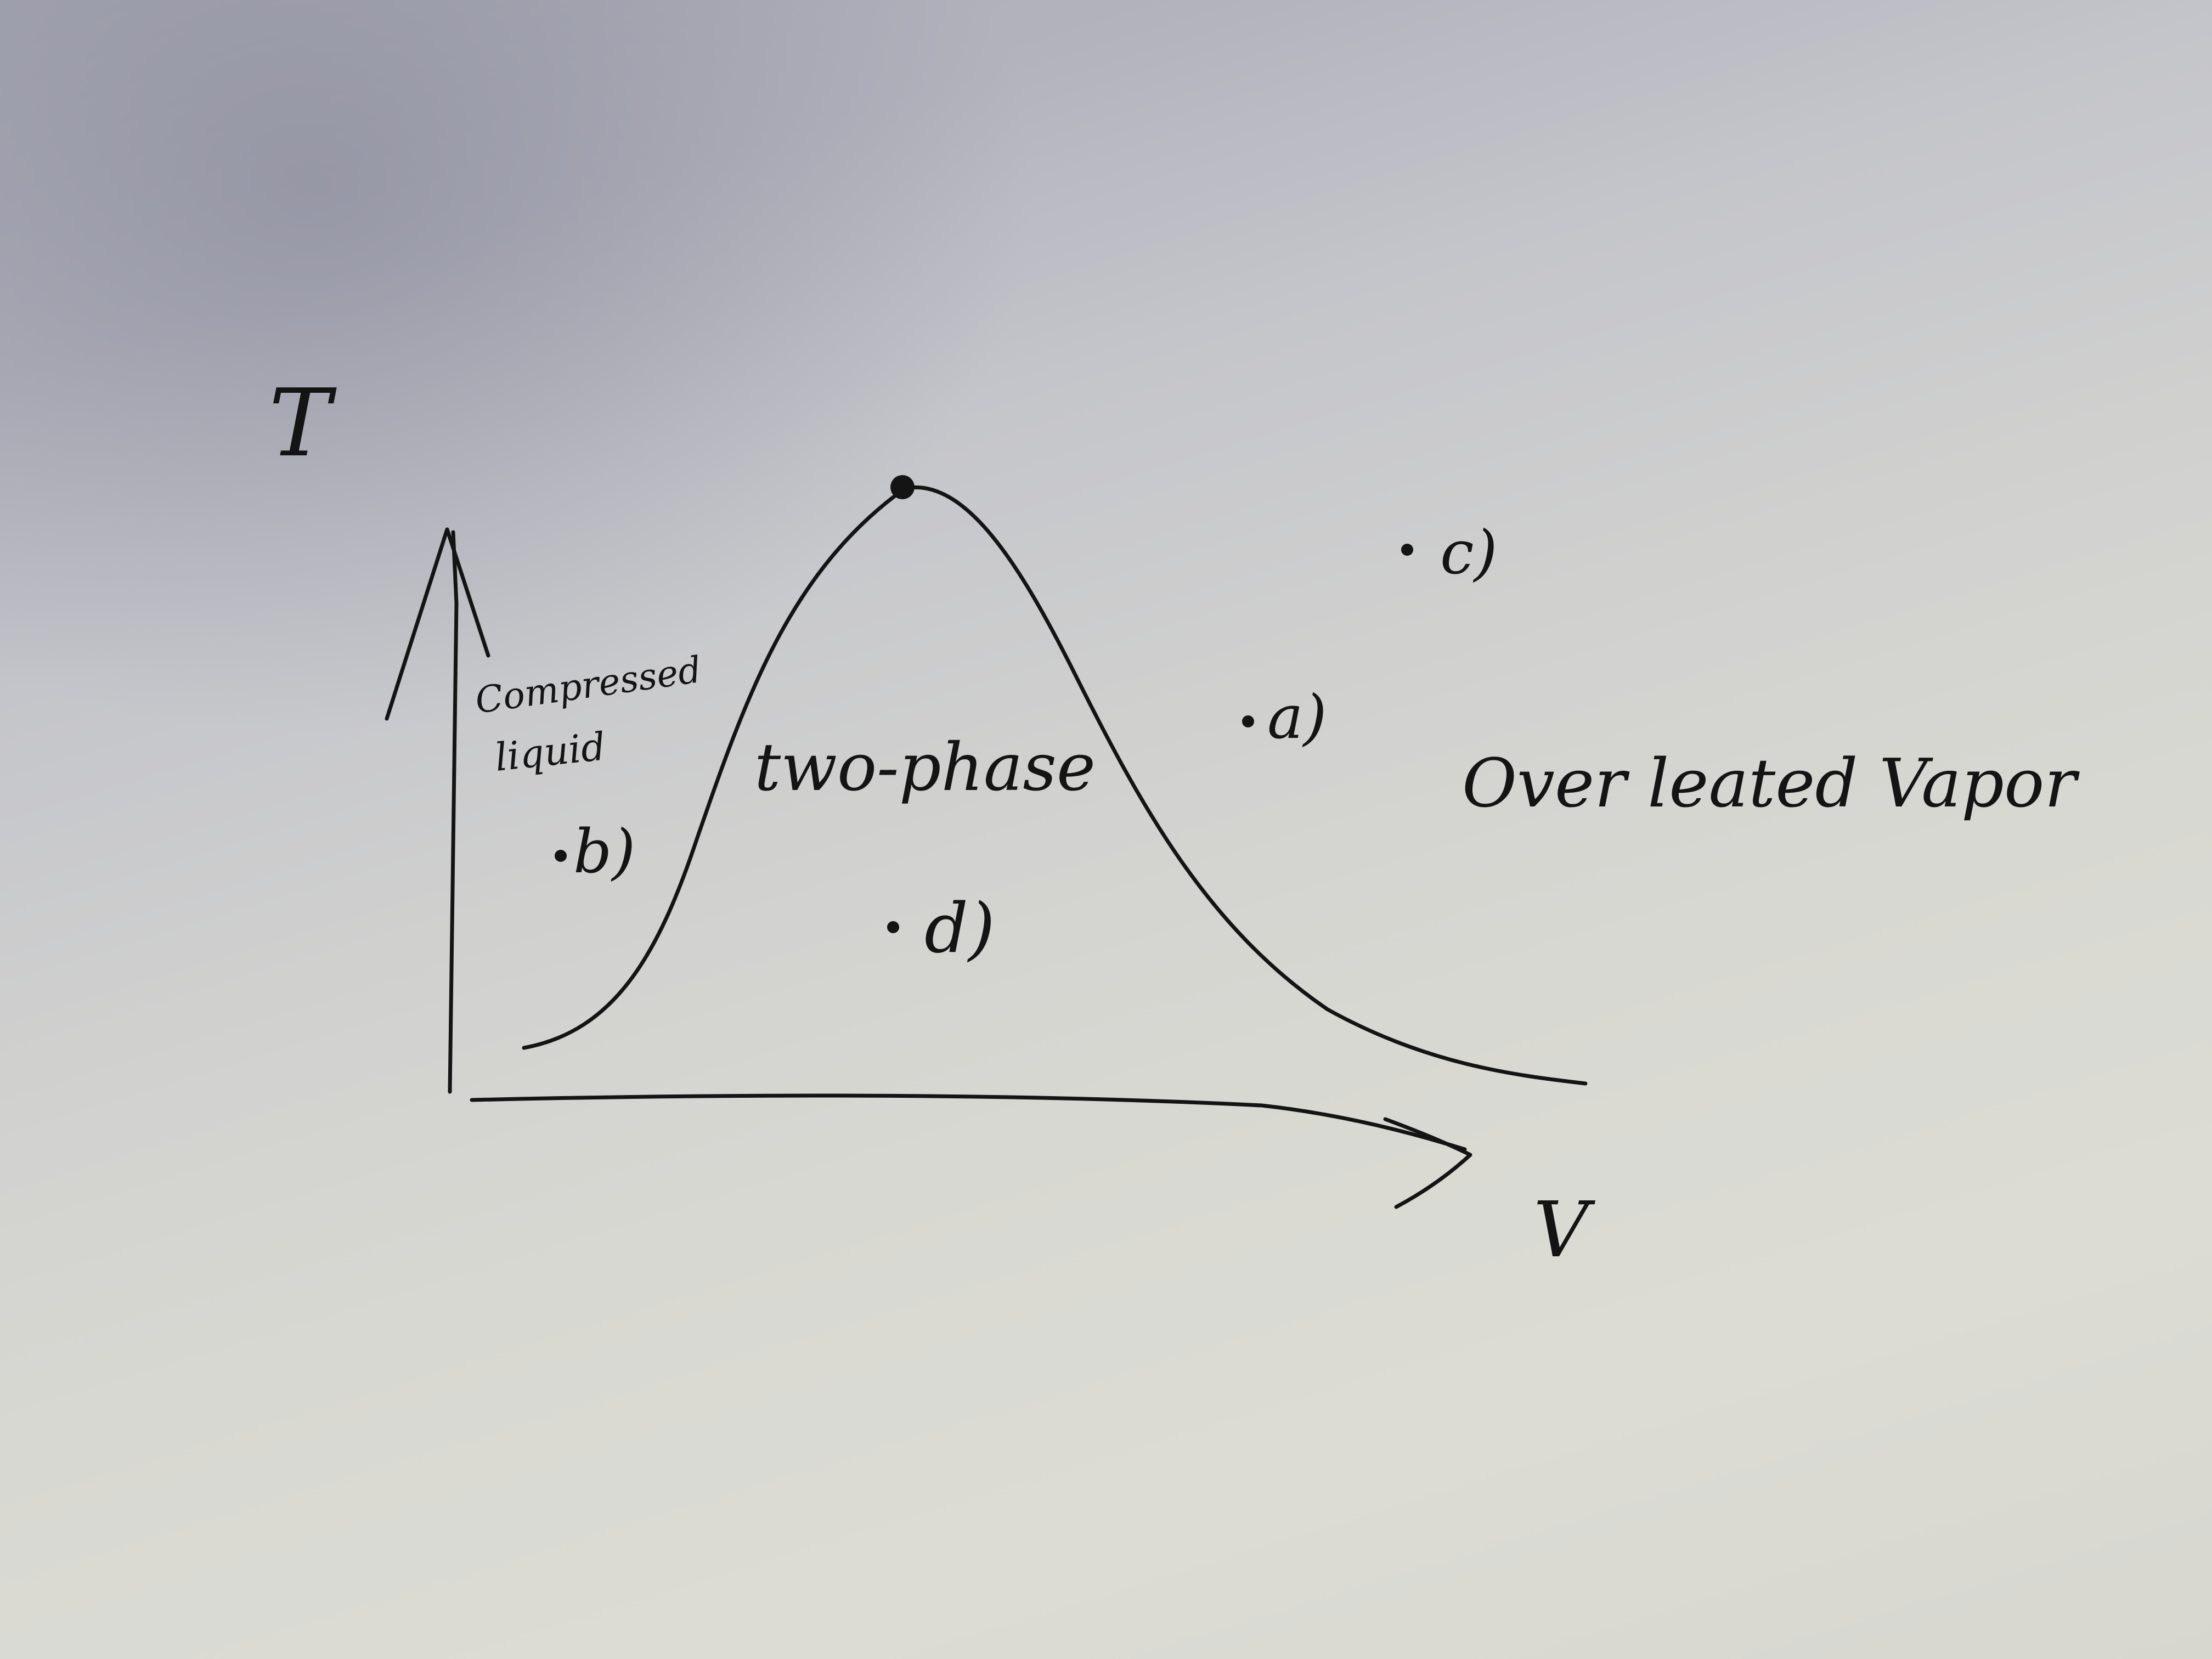  What do you see at coordinates (1771, 783) in the screenshot?
I see `overheated-vapor-label: Over leated Vapor` at bounding box center [1771, 783].